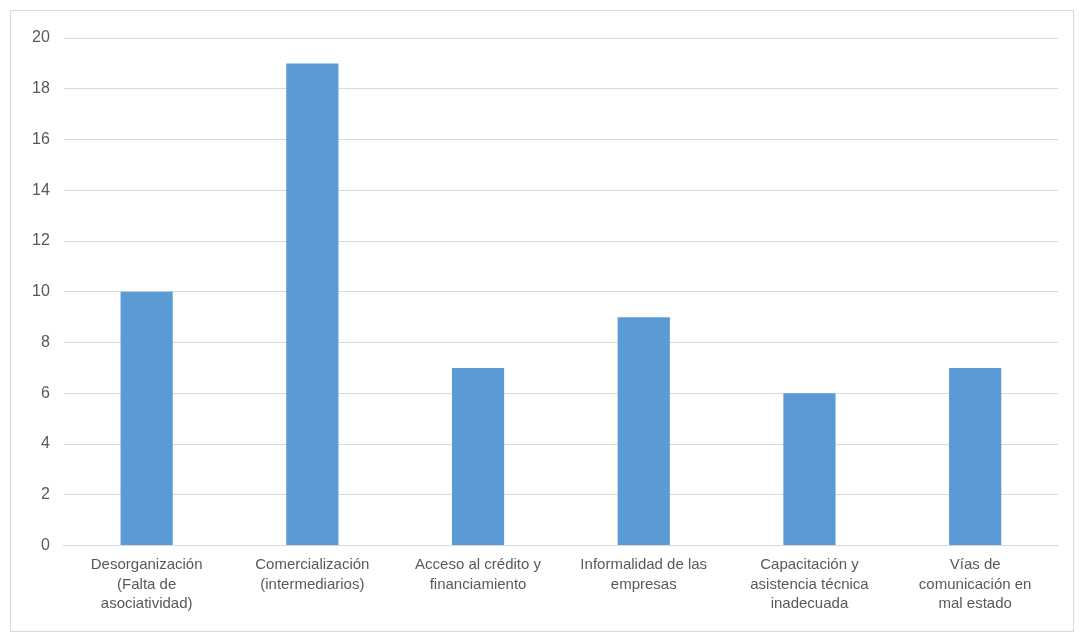  I want to click on x-tick-label: Capacitación y asistencia técnica inadecuada, so click(810, 583).